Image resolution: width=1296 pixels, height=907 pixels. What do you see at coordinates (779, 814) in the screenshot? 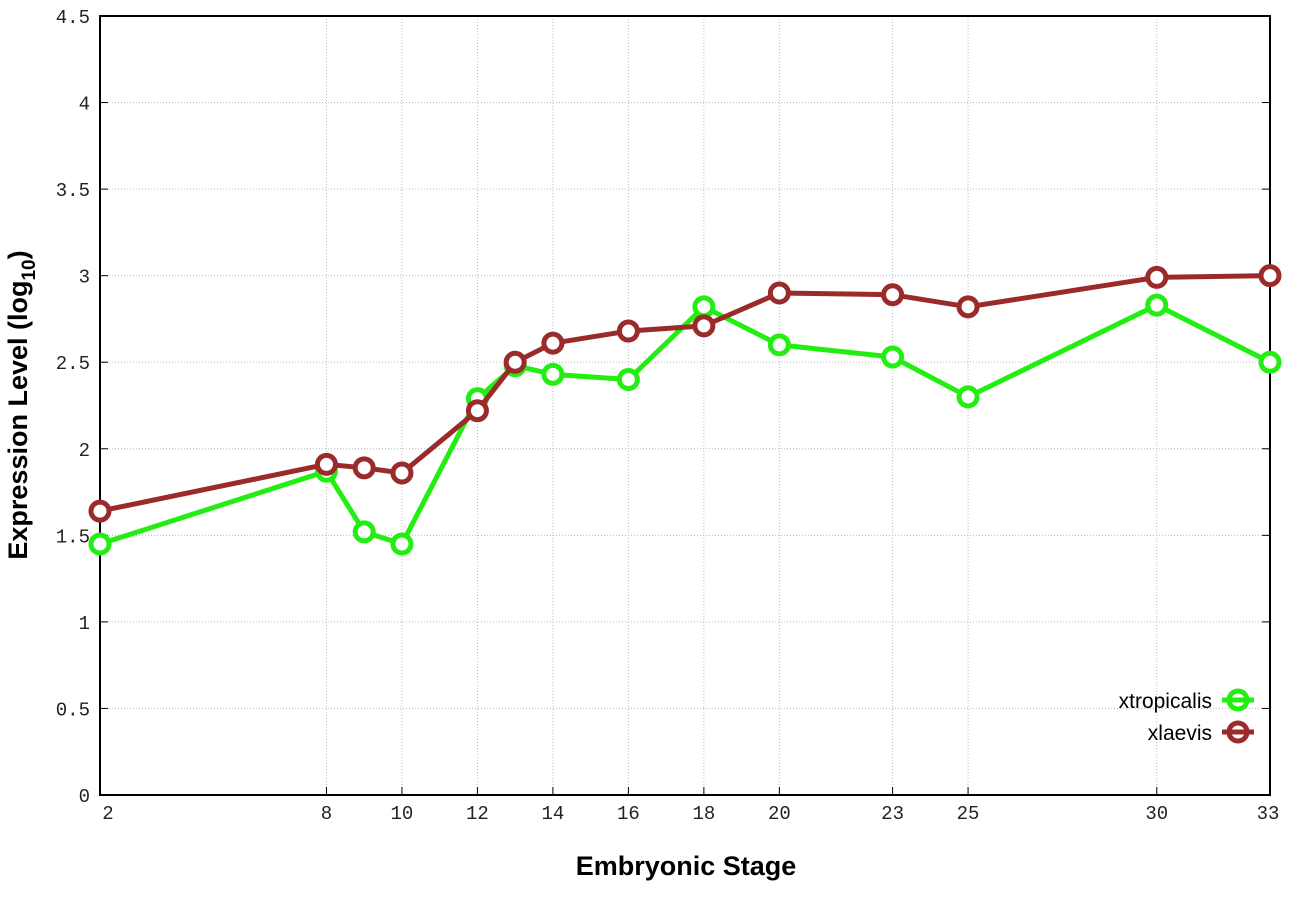
I see `x-tick-label: 20` at bounding box center [779, 814].